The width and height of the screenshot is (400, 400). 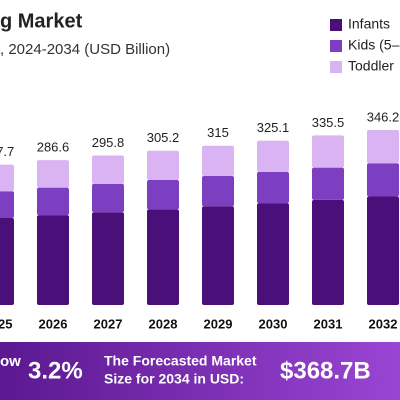 I want to click on forecast-value: $368.7B, so click(x=325, y=370).